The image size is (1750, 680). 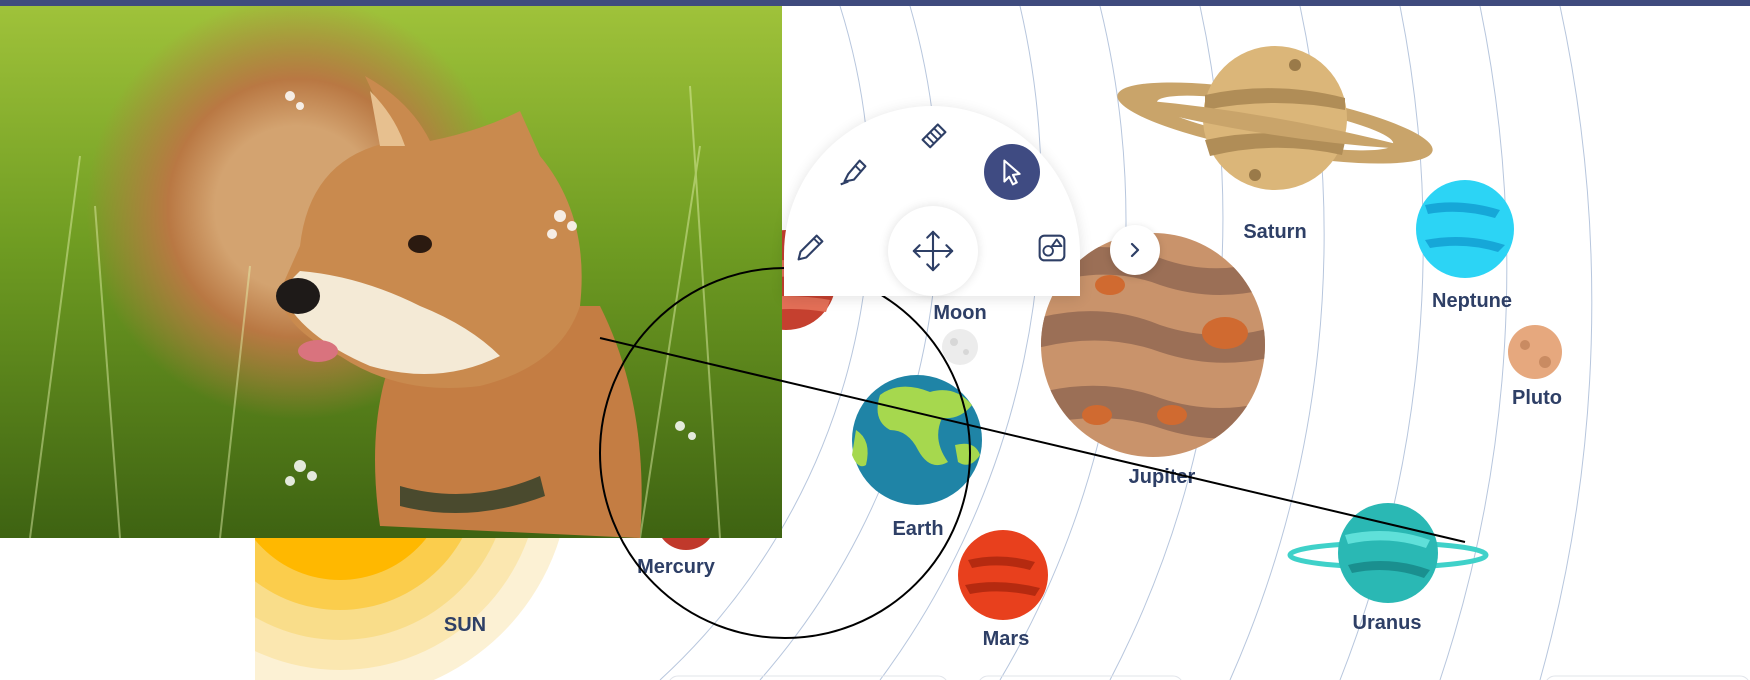 I want to click on shapes-icon, so click(x=1052, y=248).